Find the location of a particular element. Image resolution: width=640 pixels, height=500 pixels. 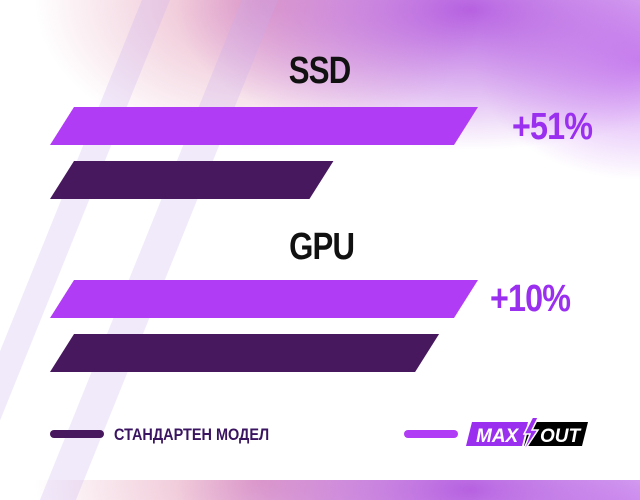

legend-swatch-standard is located at coordinates (77, 434).